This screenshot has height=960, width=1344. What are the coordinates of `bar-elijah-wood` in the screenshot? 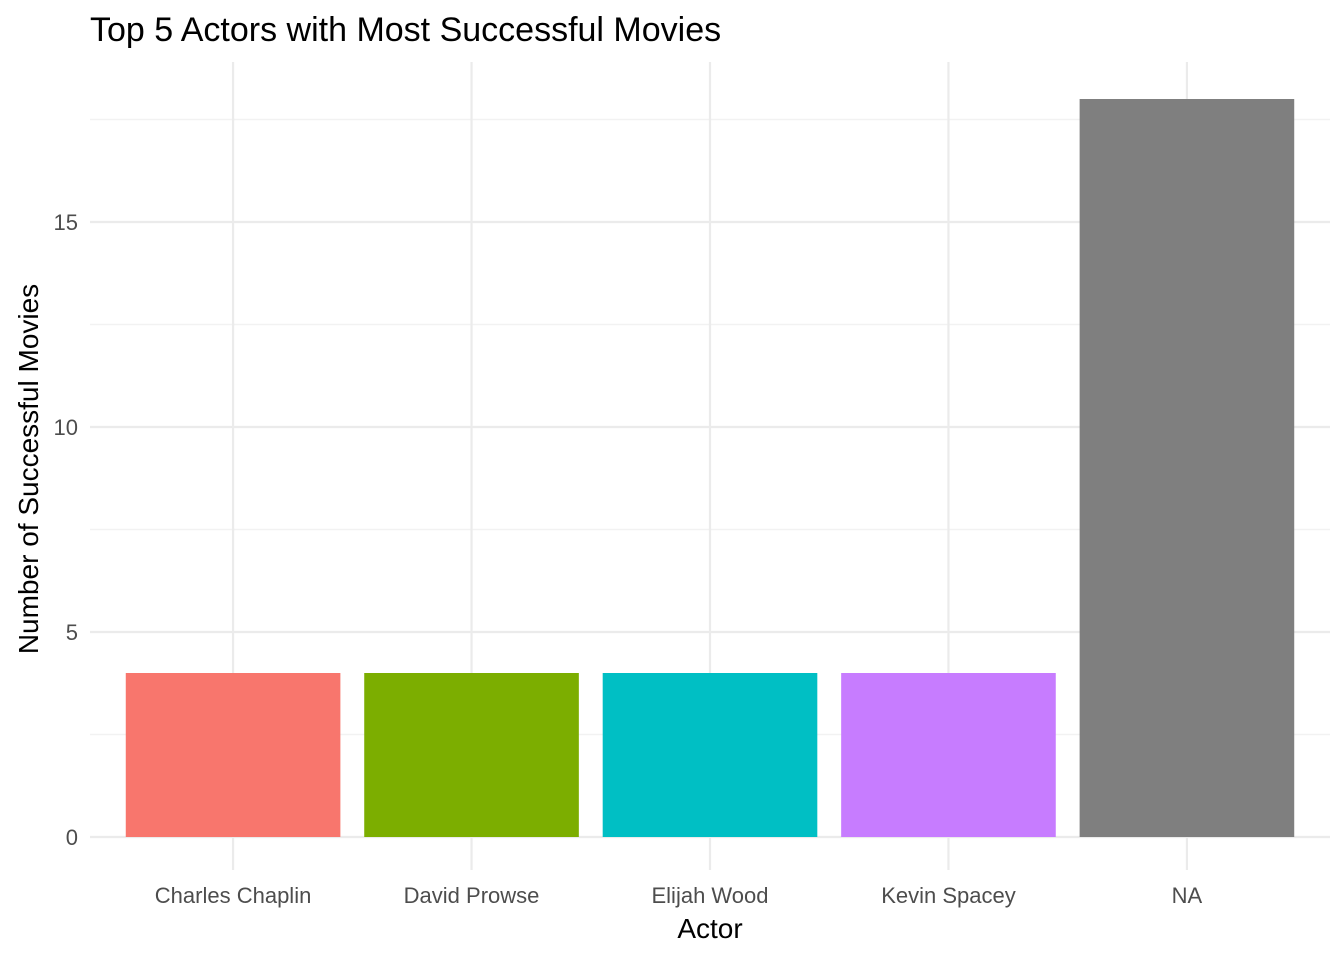 It's located at (710, 755).